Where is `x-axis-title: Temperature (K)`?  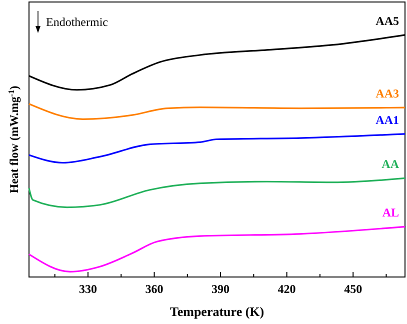 x-axis-title: Temperature (K) is located at coordinates (217, 311).